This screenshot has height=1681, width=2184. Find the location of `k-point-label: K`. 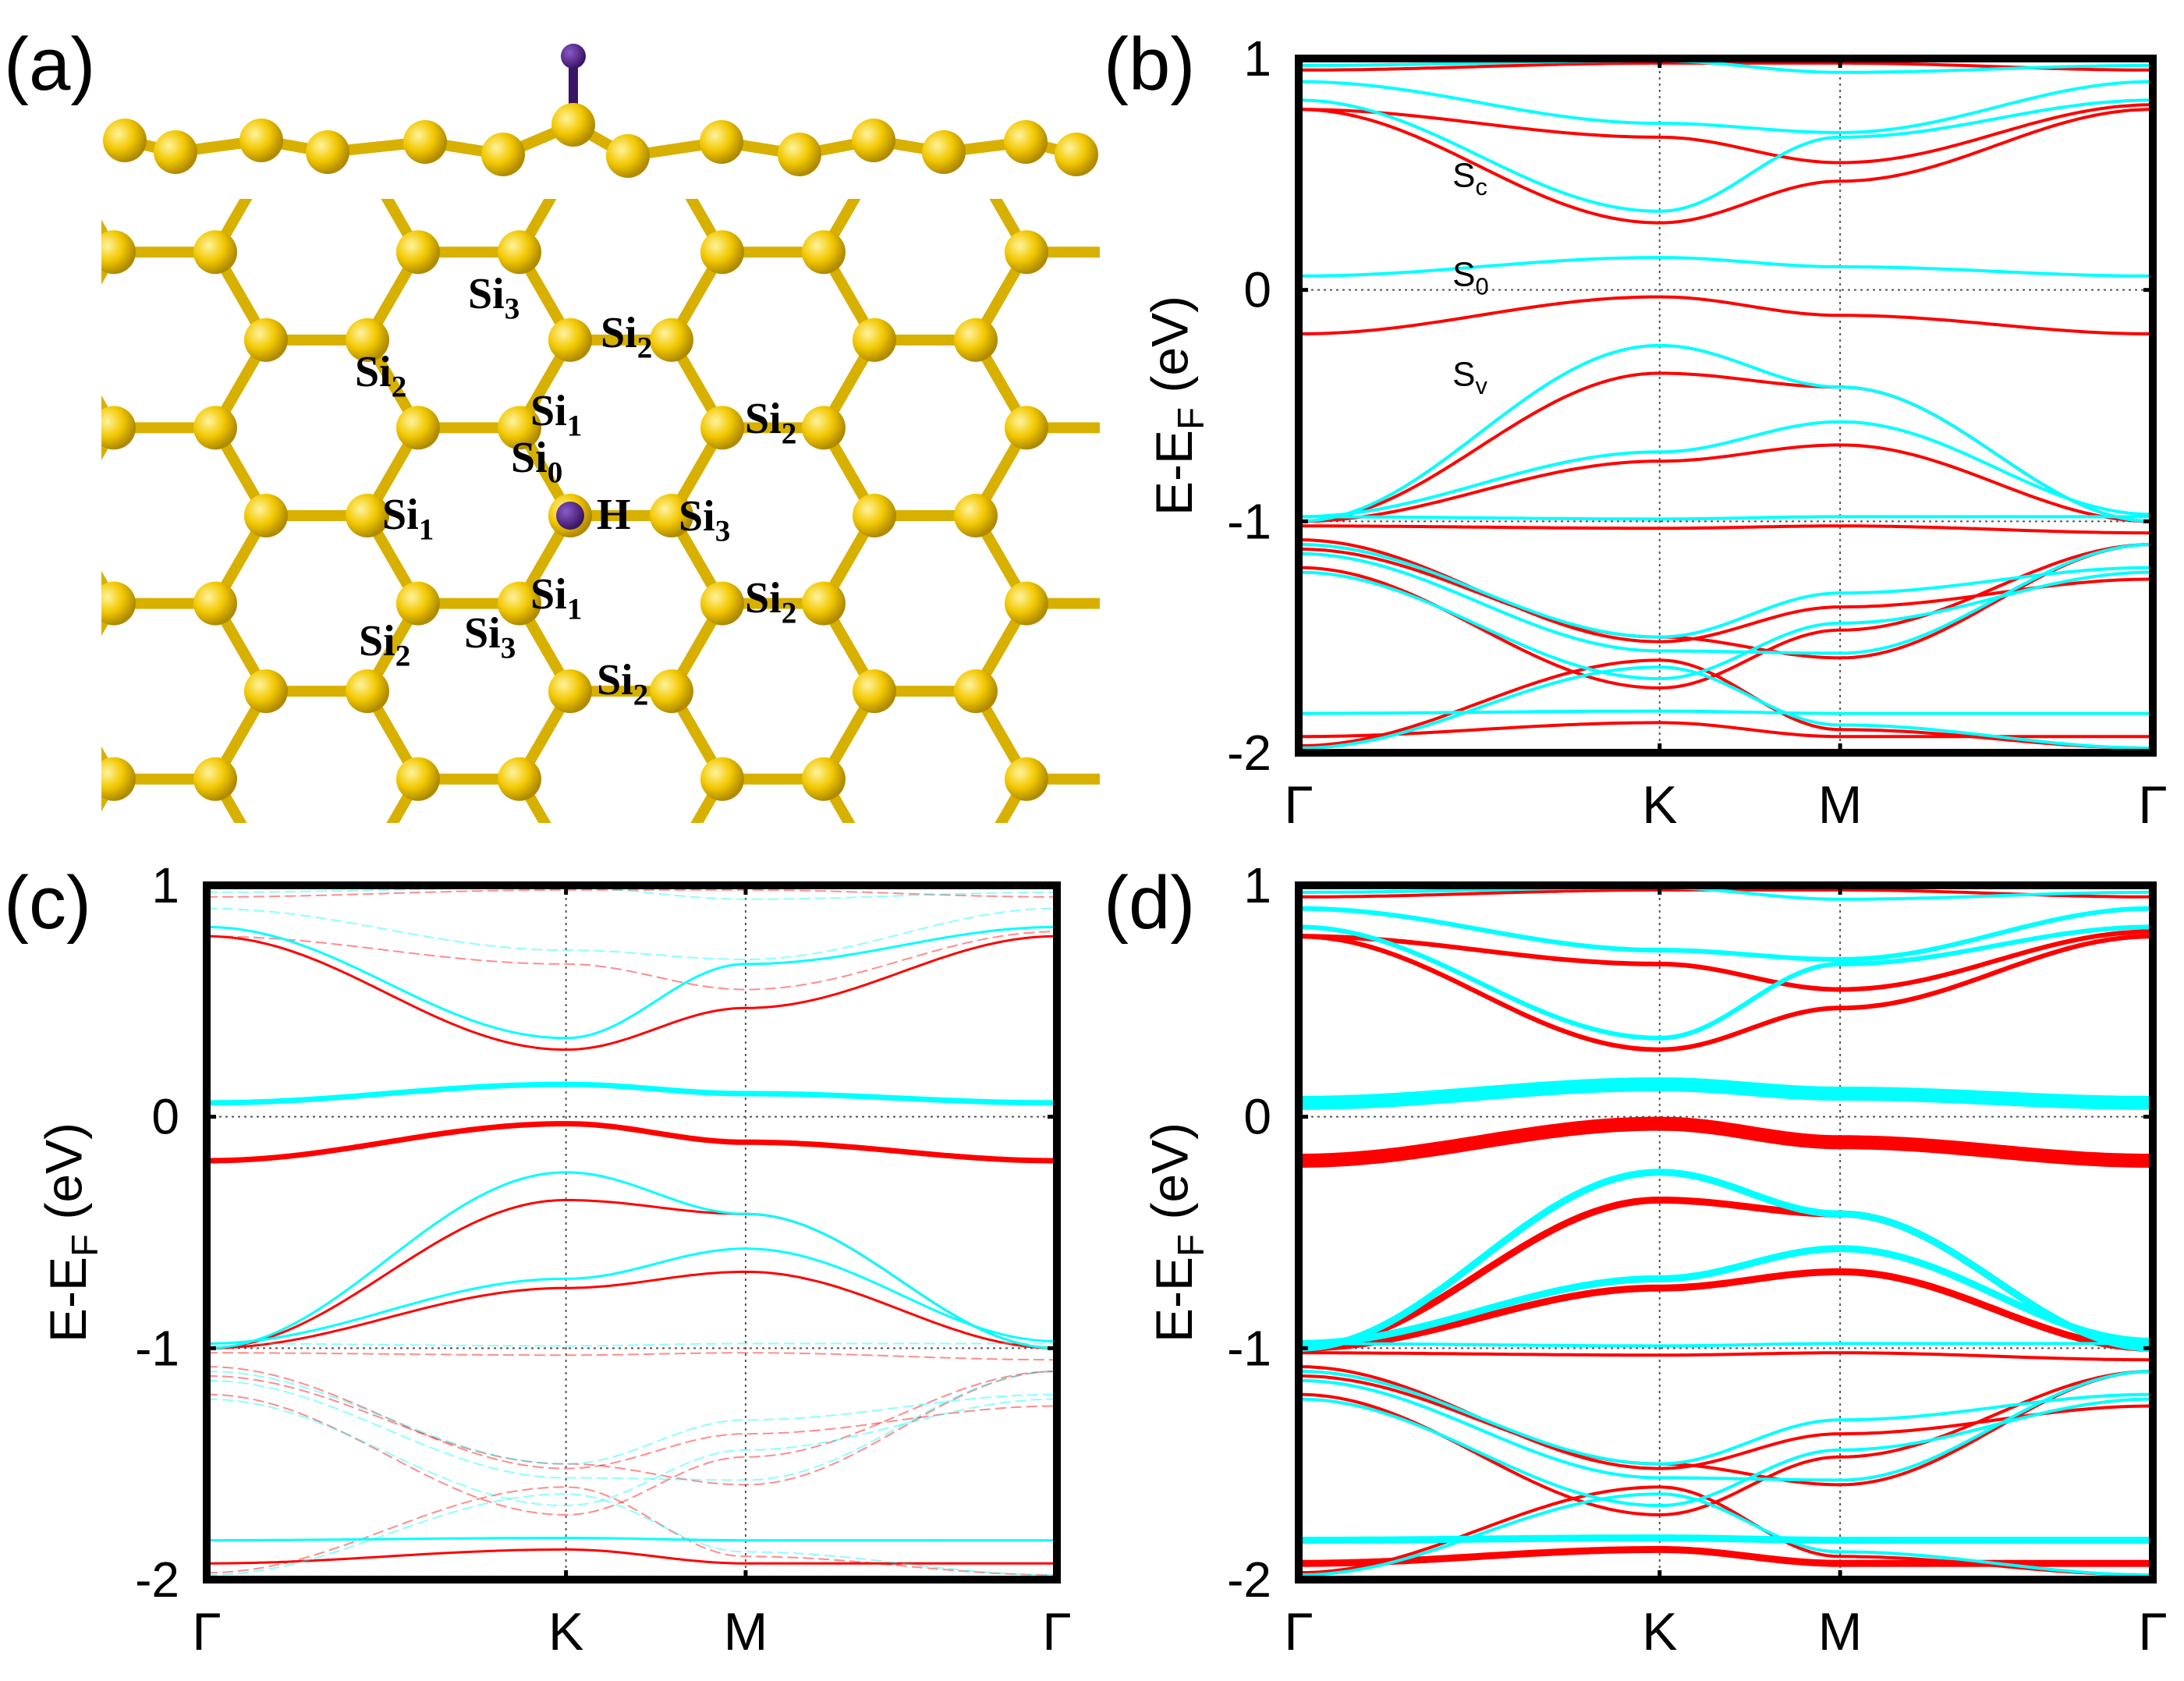

k-point-label: K is located at coordinates (1659, 805).